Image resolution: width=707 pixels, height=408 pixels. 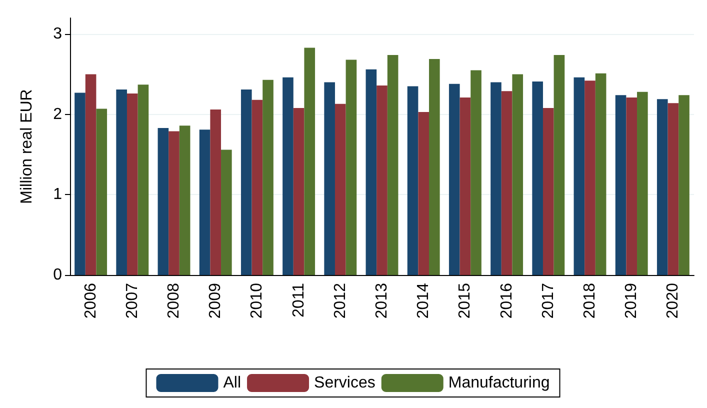 I want to click on x-tick-label: 2018, so click(x=590, y=300).